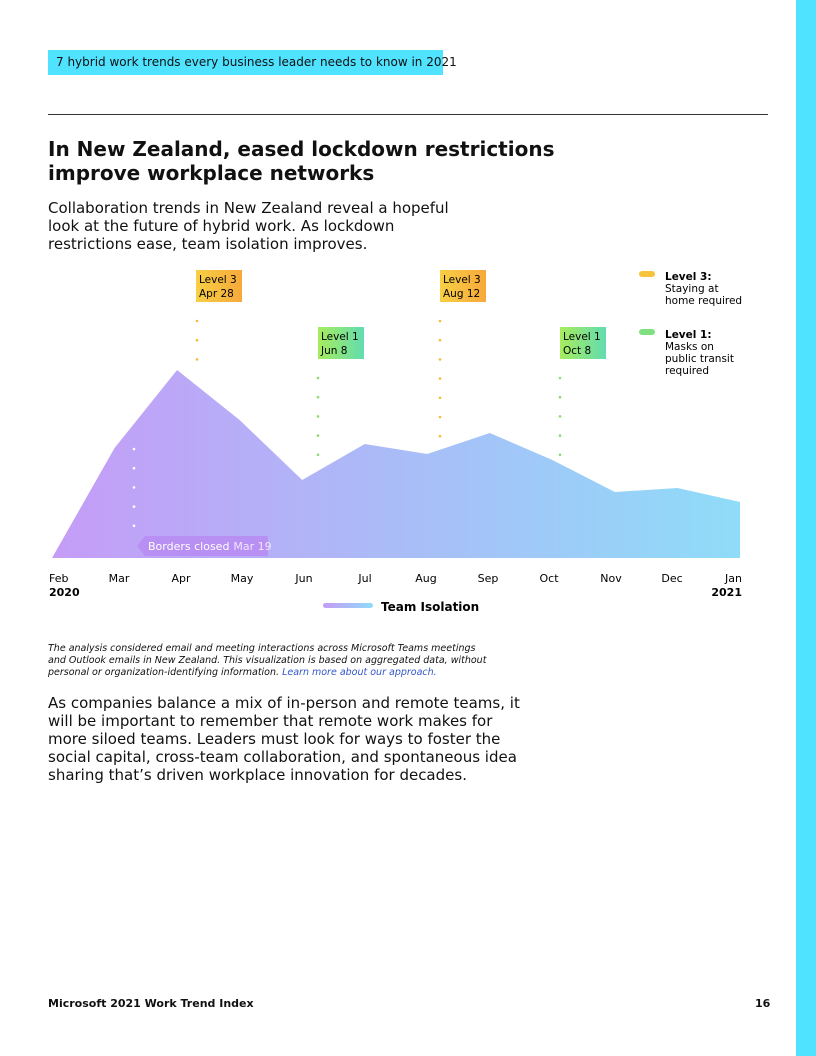  I want to click on annotation-date: Oct 8, so click(577, 351).